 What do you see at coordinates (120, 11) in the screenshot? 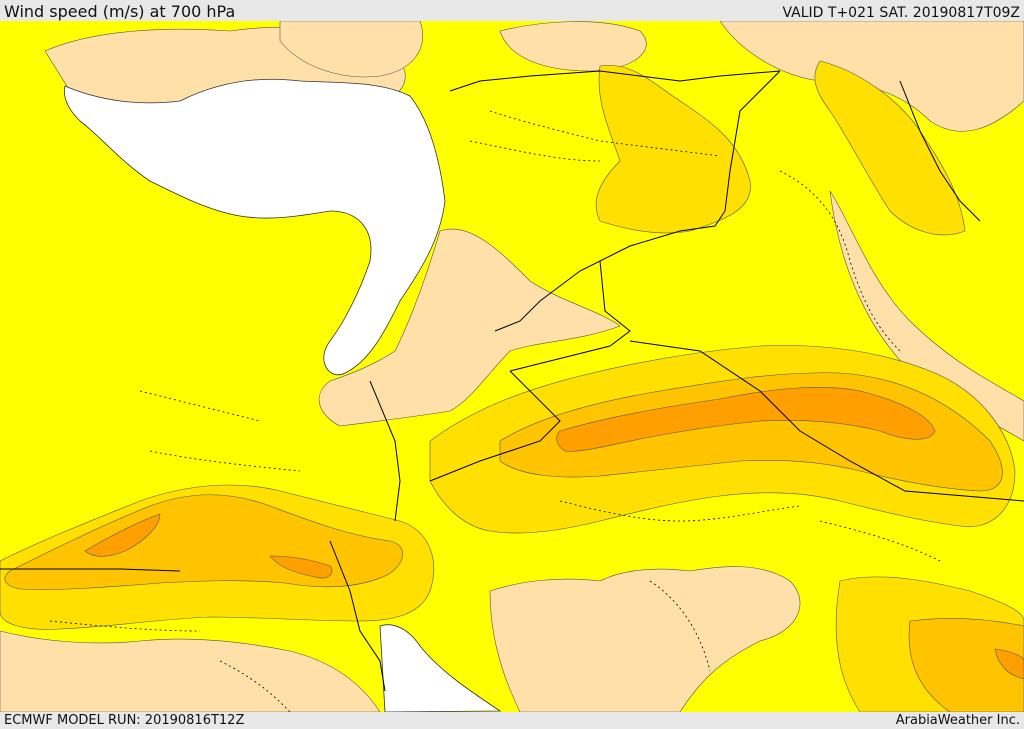
I see `map-title: Wind speed (m/s) at 700 hPa` at bounding box center [120, 11].